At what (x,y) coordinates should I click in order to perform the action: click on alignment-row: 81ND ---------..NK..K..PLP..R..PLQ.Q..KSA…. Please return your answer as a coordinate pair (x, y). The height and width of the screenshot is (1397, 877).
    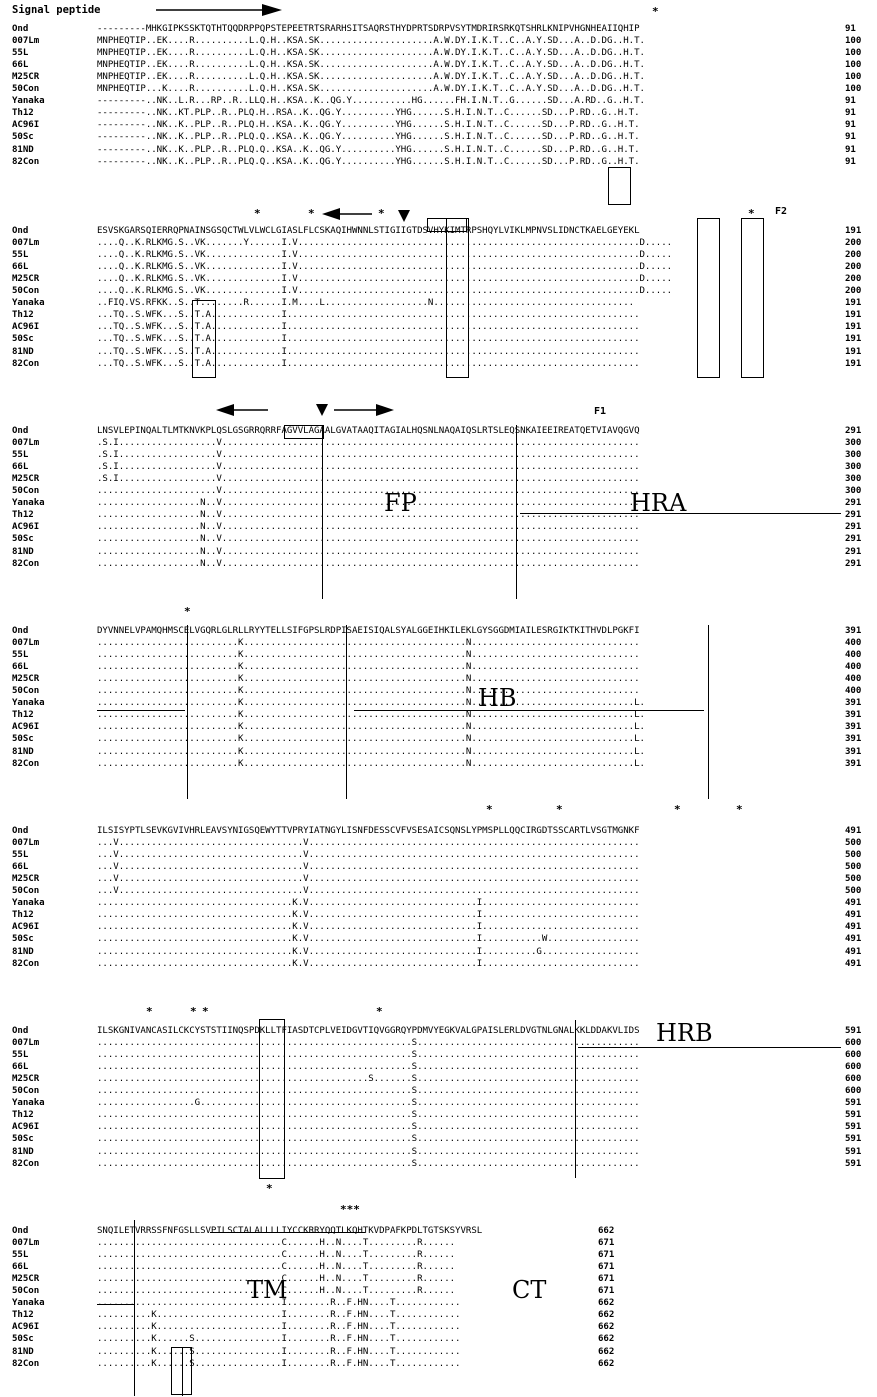
    Looking at the image, I should click on (438, 150).